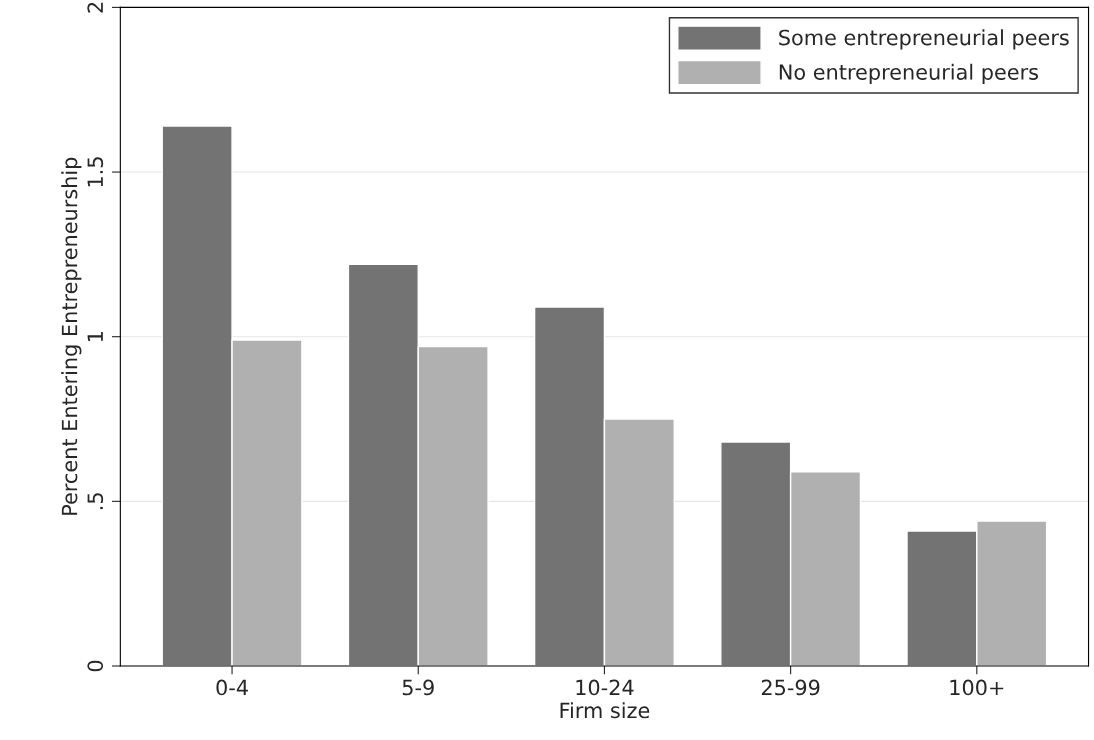  What do you see at coordinates (605, 710) in the screenshot?
I see `x-axis-title: Firm size` at bounding box center [605, 710].